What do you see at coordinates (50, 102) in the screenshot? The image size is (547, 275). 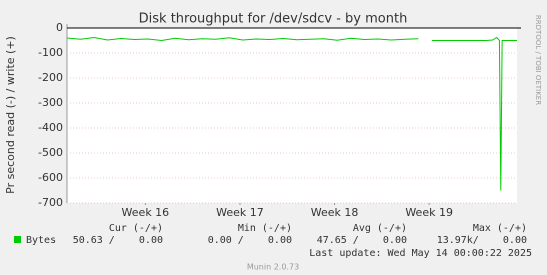 I see `y-tick-label: -300` at bounding box center [50, 102].